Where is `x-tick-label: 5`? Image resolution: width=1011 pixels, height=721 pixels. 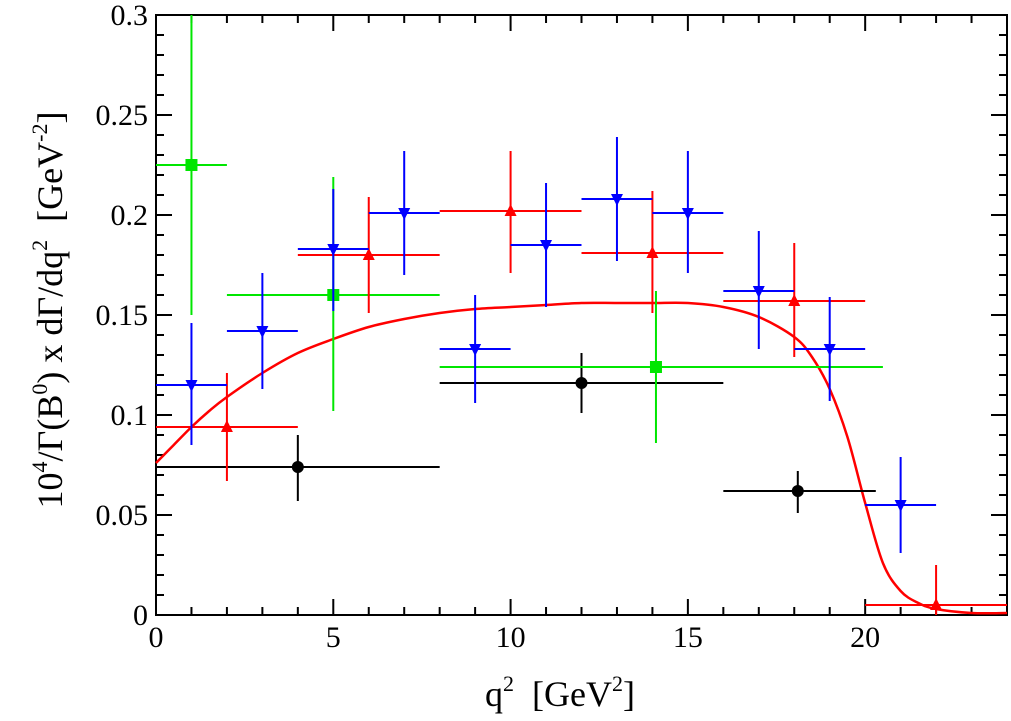
x-tick-label: 5 is located at coordinates (333, 637).